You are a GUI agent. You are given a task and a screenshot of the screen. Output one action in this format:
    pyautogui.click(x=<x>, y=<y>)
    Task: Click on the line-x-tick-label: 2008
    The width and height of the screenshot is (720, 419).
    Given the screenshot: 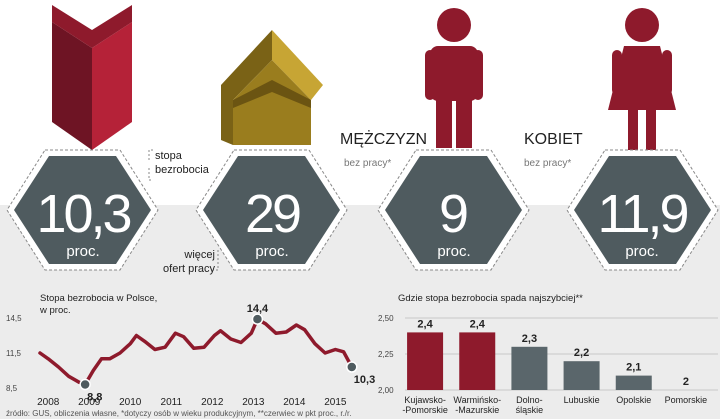 What is the action you would take?
    pyautogui.click(x=48, y=402)
    